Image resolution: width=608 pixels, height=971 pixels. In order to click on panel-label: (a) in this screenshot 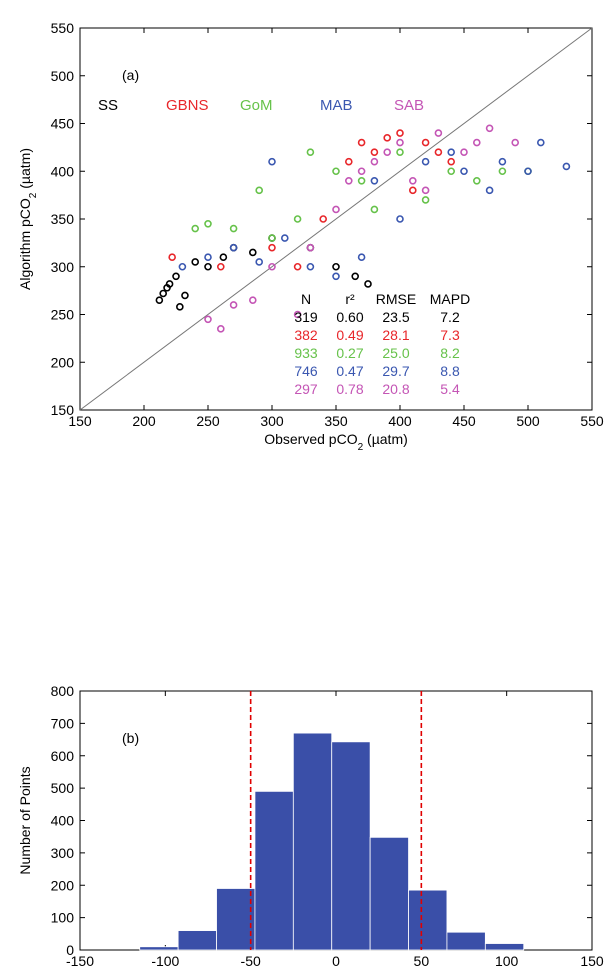, I will do `click(130, 75)`.